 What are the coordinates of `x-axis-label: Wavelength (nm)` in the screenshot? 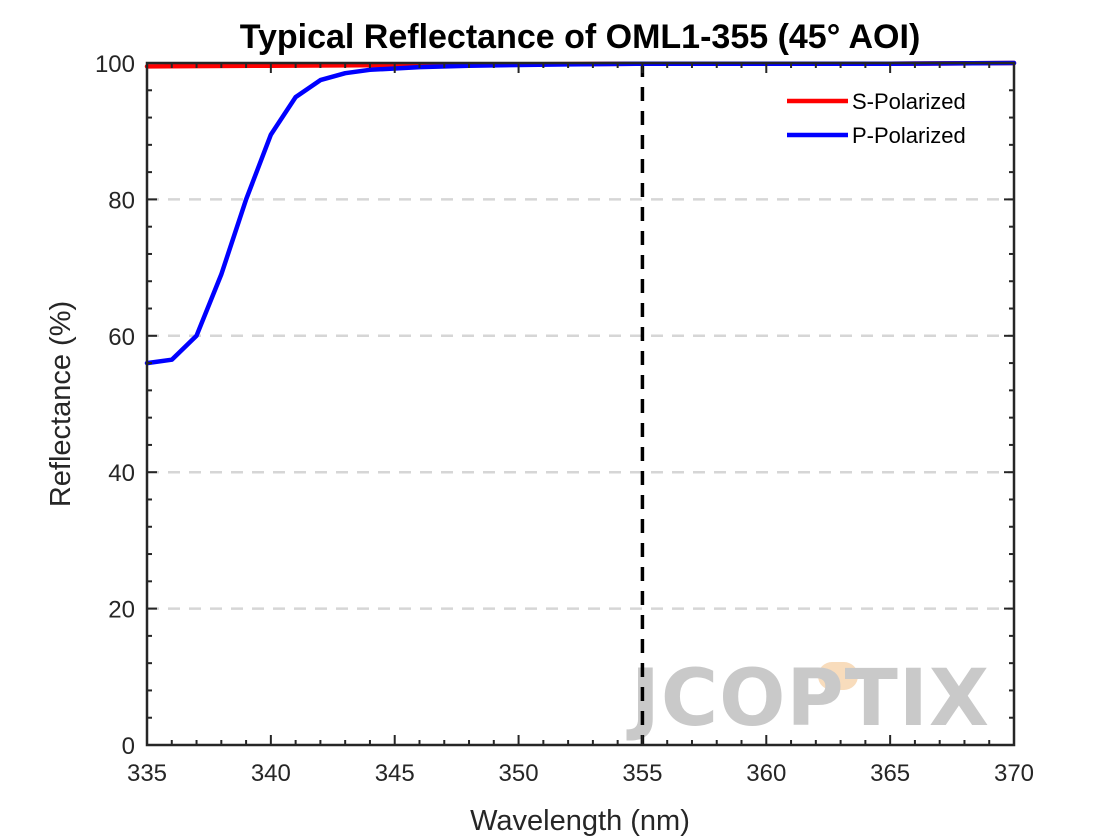 It's located at (580, 821).